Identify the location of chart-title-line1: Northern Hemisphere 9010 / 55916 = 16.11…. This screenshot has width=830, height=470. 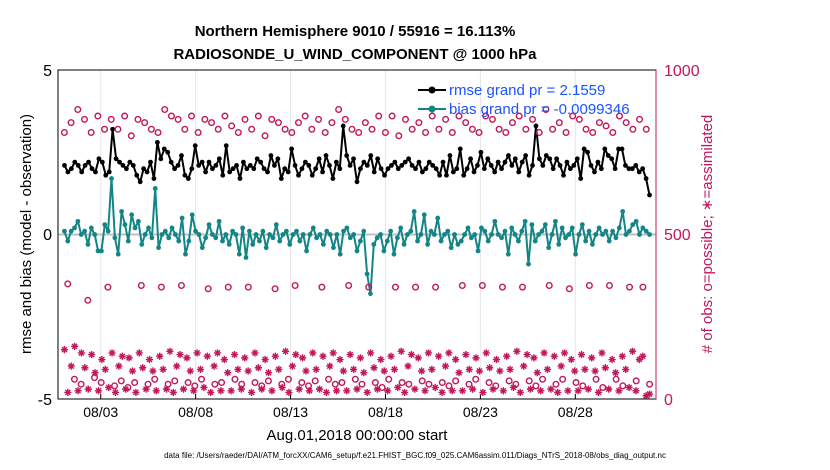
(355, 31).